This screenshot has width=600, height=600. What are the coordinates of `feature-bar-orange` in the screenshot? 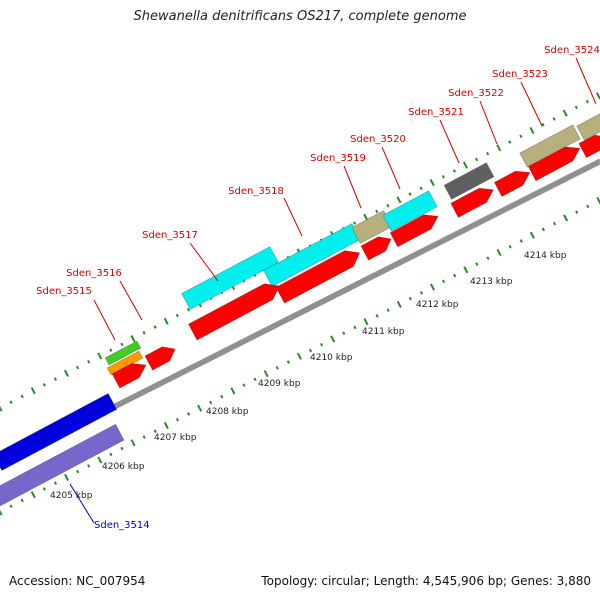 It's located at (125, 363).